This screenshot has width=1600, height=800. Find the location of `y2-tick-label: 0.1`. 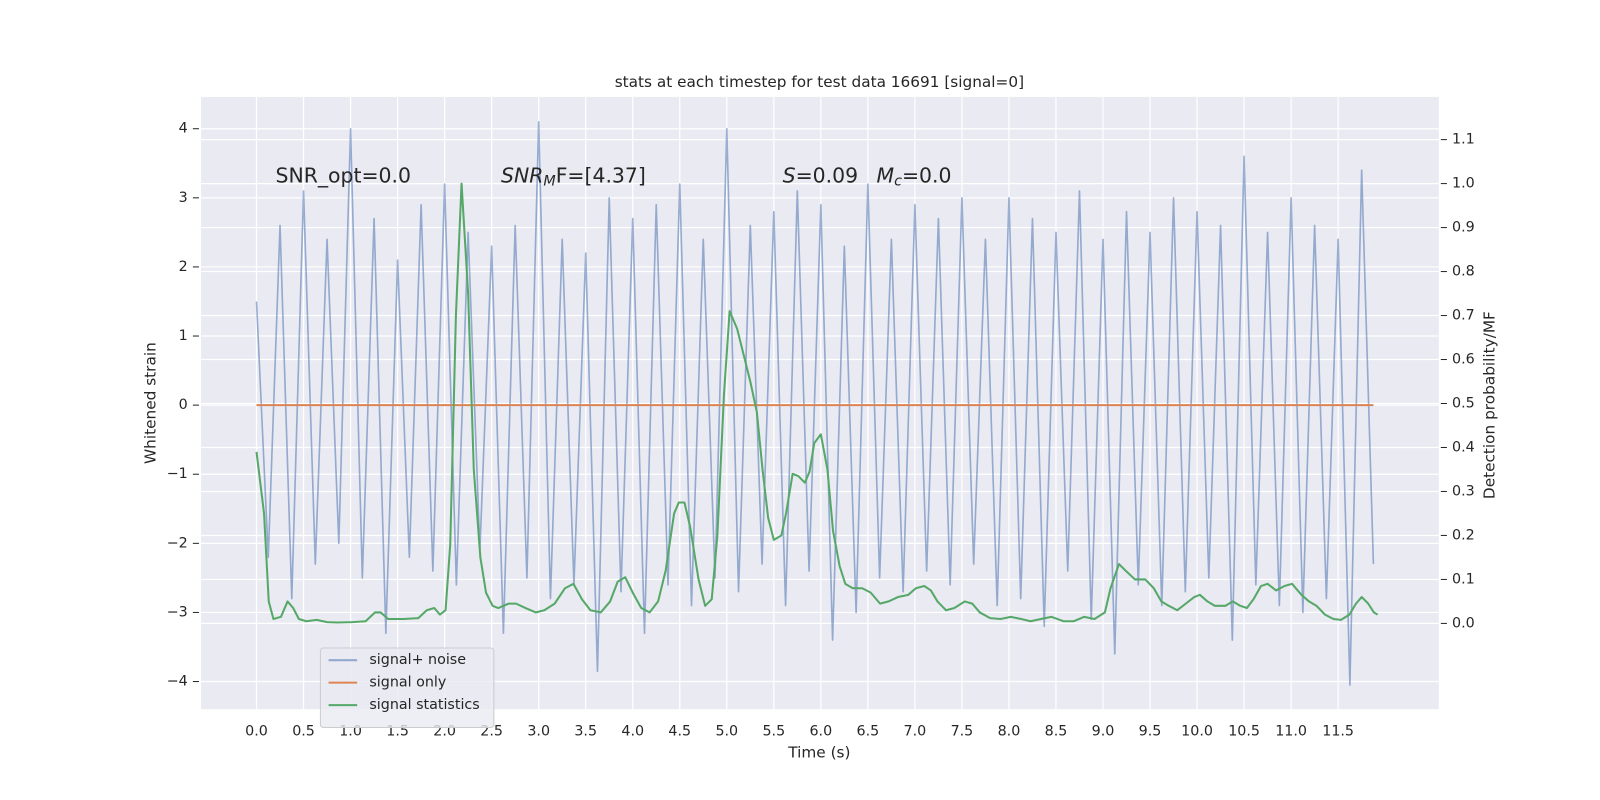

y2-tick-label: 0.1 is located at coordinates (1463, 579).